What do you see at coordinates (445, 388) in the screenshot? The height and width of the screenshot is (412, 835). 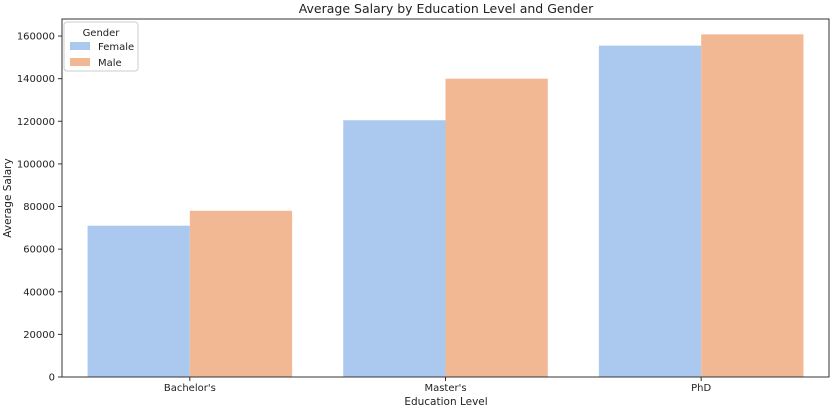 I see `x-tick-label: Master's` at bounding box center [445, 388].